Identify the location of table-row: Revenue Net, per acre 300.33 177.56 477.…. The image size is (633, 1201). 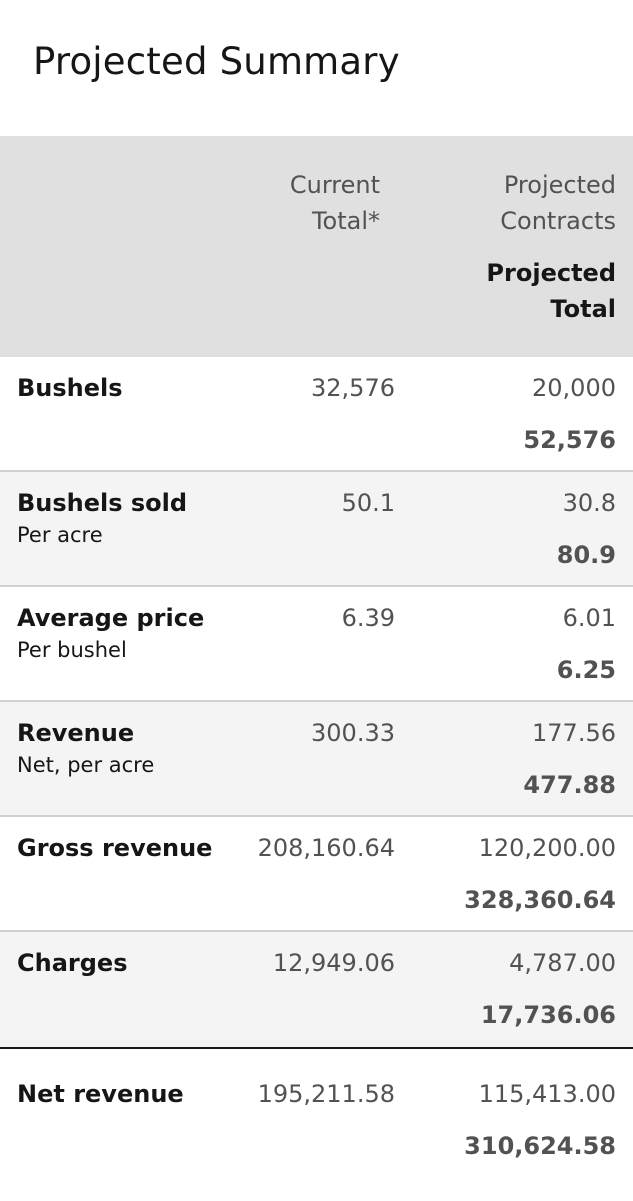
(316, 759).